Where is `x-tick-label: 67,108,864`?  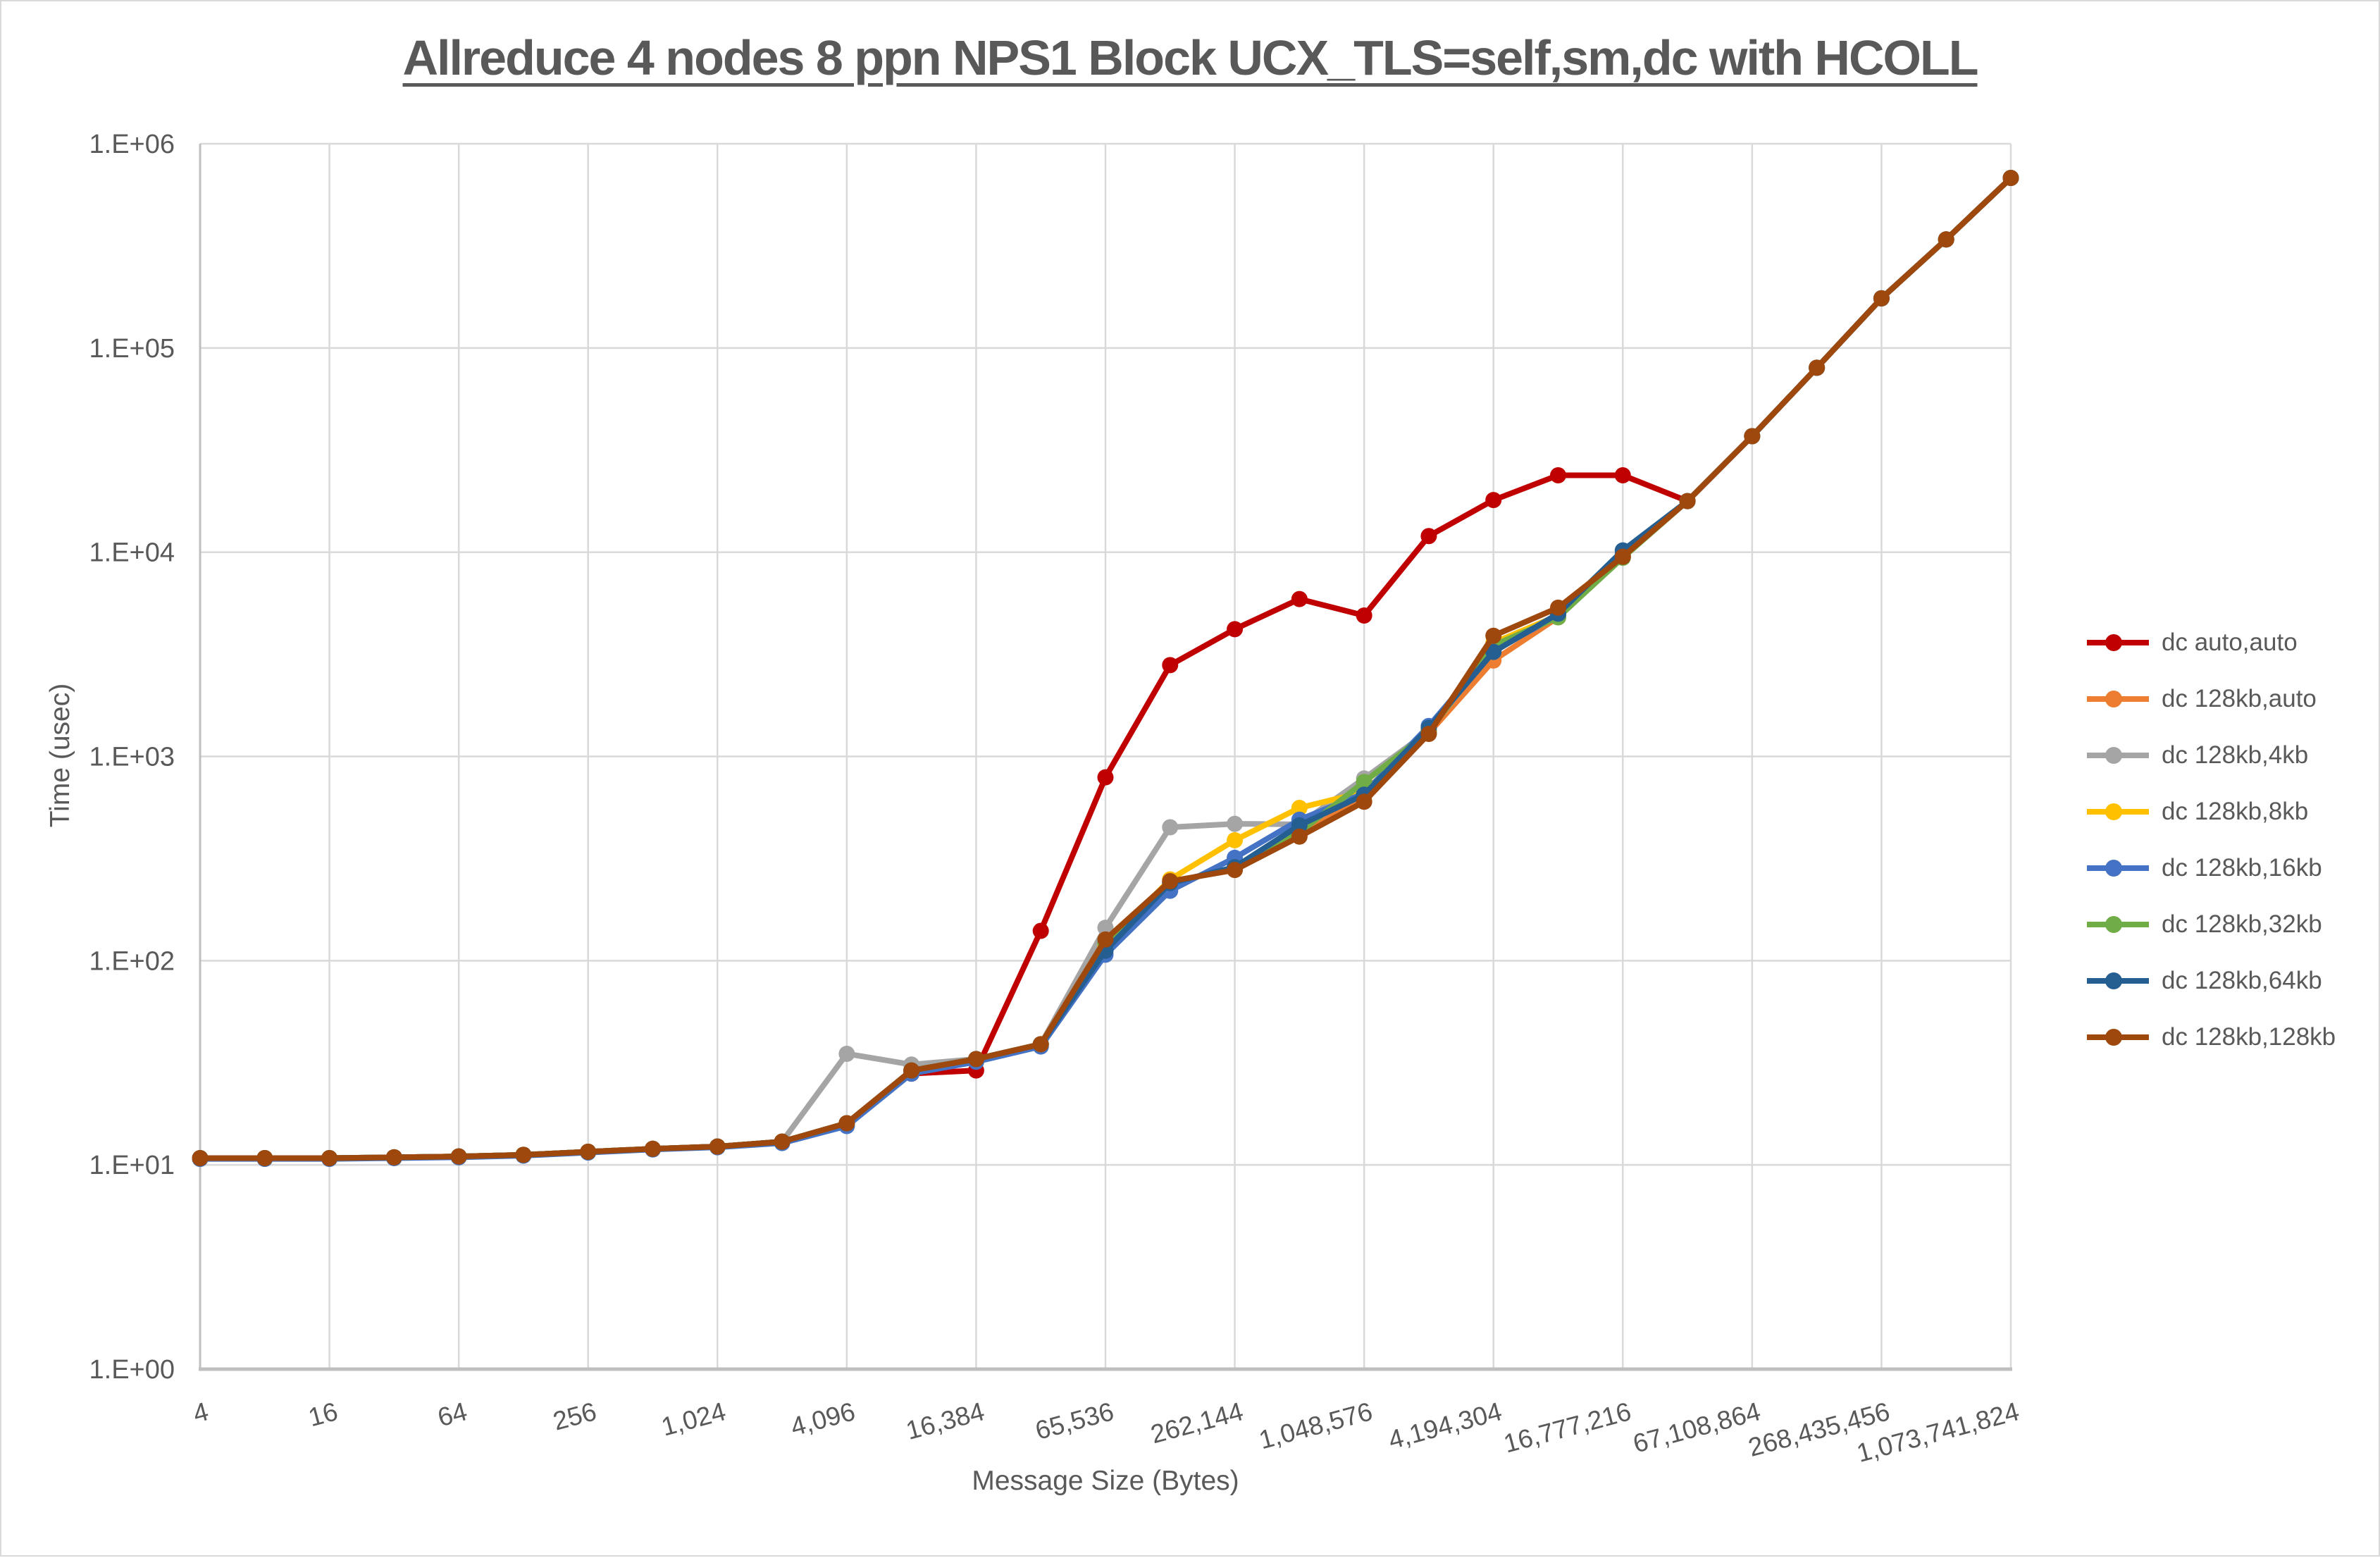 x-tick-label: 67,108,864 is located at coordinates (1696, 1428).